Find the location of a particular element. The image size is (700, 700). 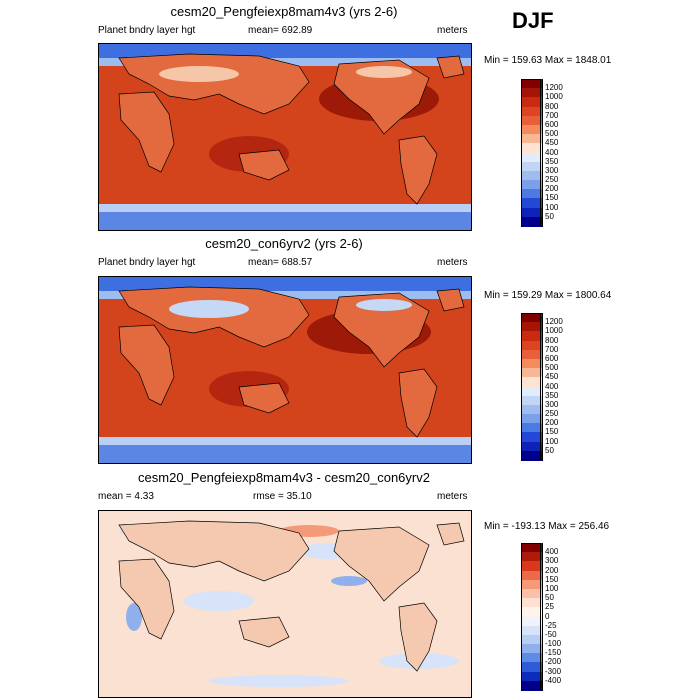

panel1-units-label: meters is located at coordinates (452, 30).